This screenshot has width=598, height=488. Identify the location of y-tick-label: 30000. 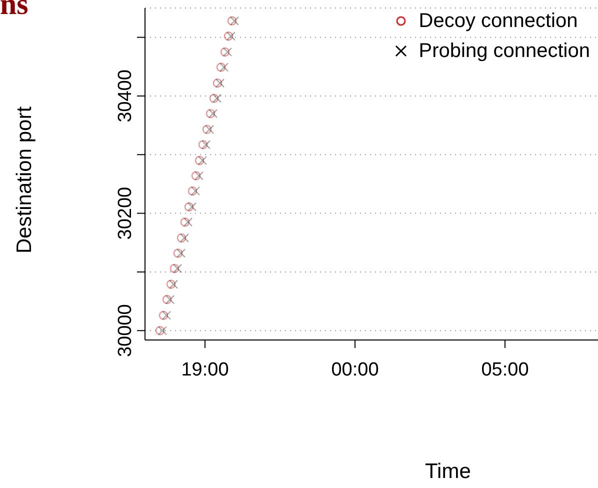
(125, 331).